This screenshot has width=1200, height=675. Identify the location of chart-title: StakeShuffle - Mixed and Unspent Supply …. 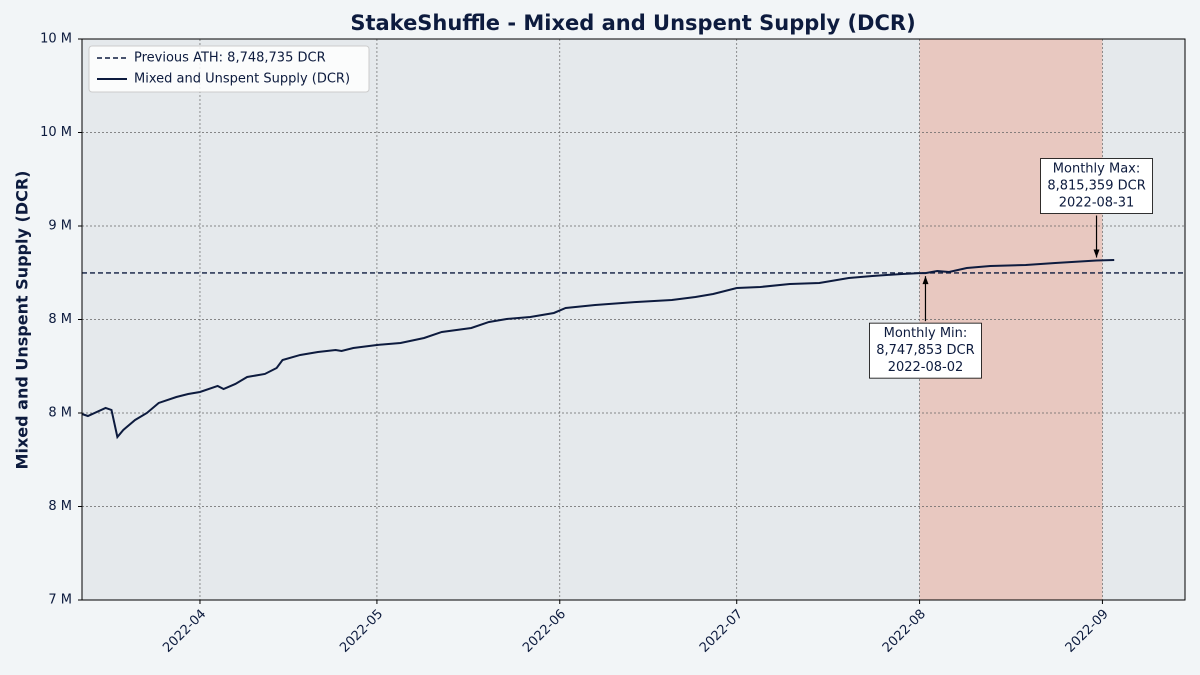
(632, 23).